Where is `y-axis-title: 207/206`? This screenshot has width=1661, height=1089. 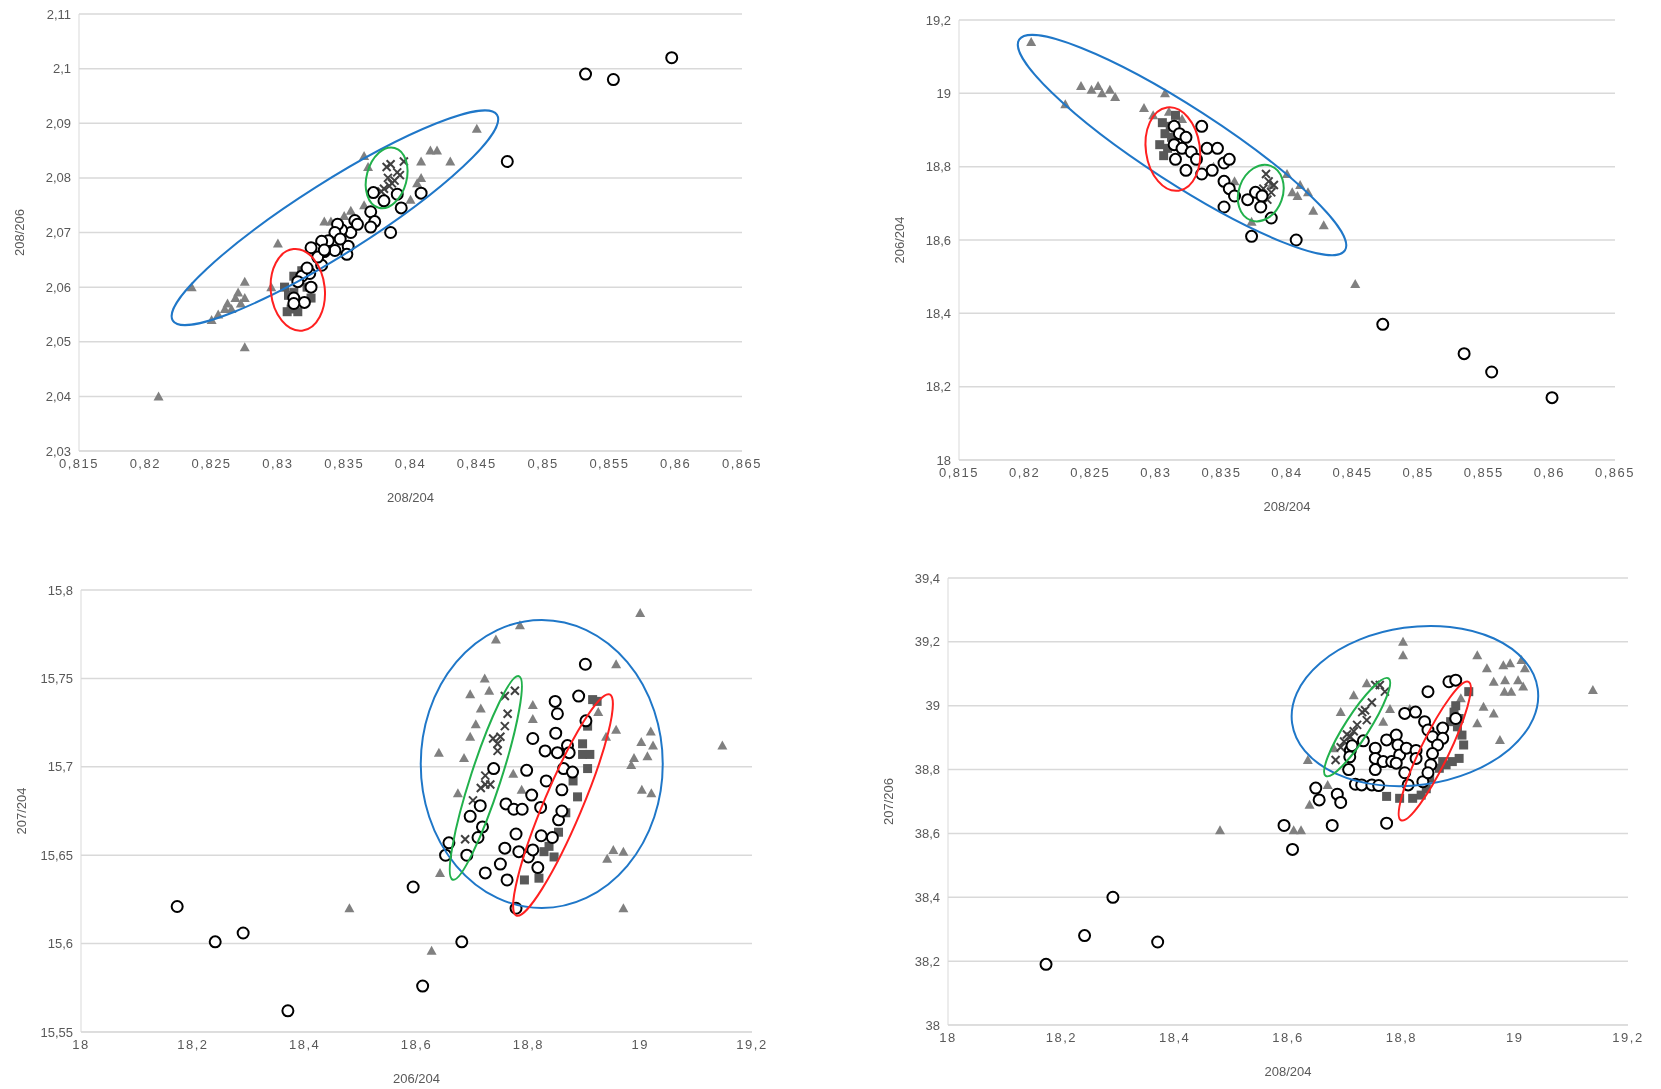
y-axis-title: 207/206 is located at coordinates (888, 801).